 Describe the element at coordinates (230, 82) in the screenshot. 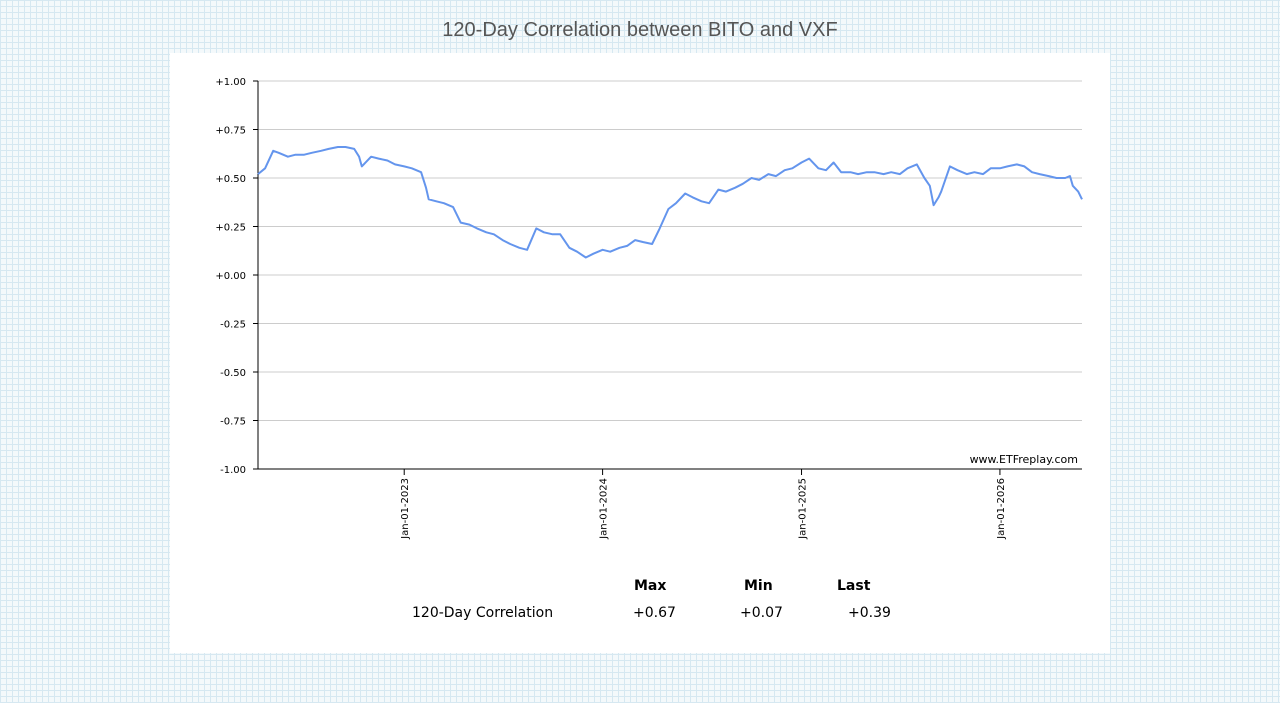

I see `y-tick-label: +1.00` at that location.